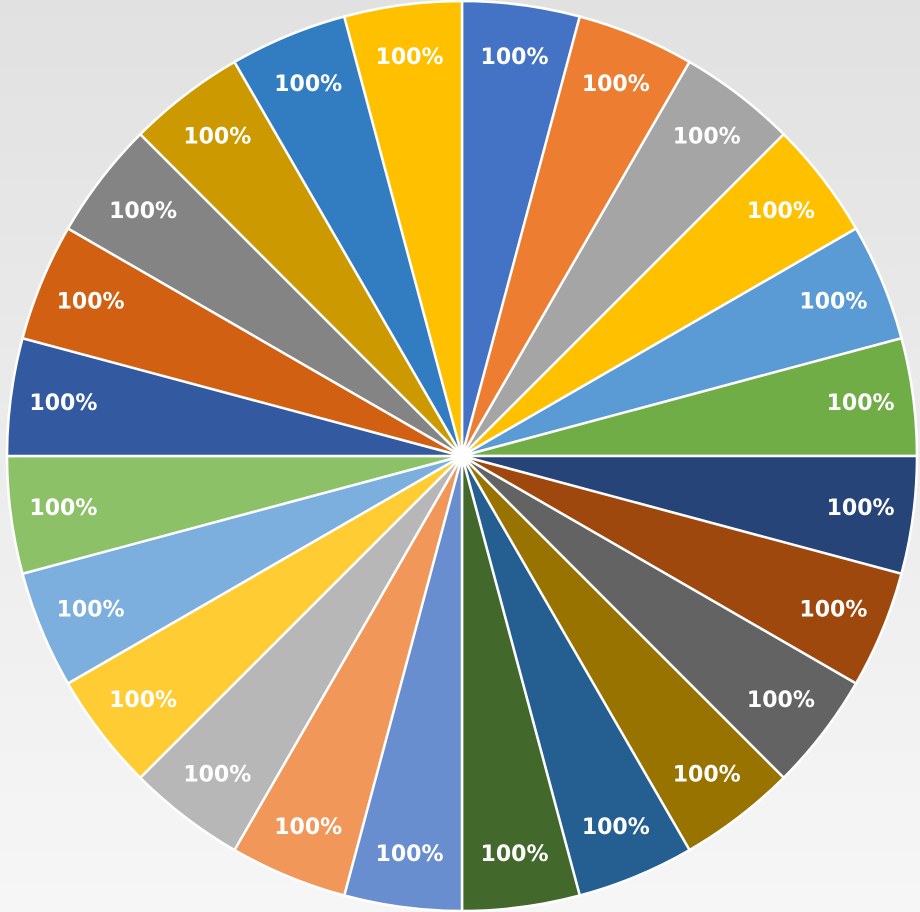 Image resolution: width=920 pixels, height=912 pixels. I want to click on data-label-19: 100%, so click(63, 403).